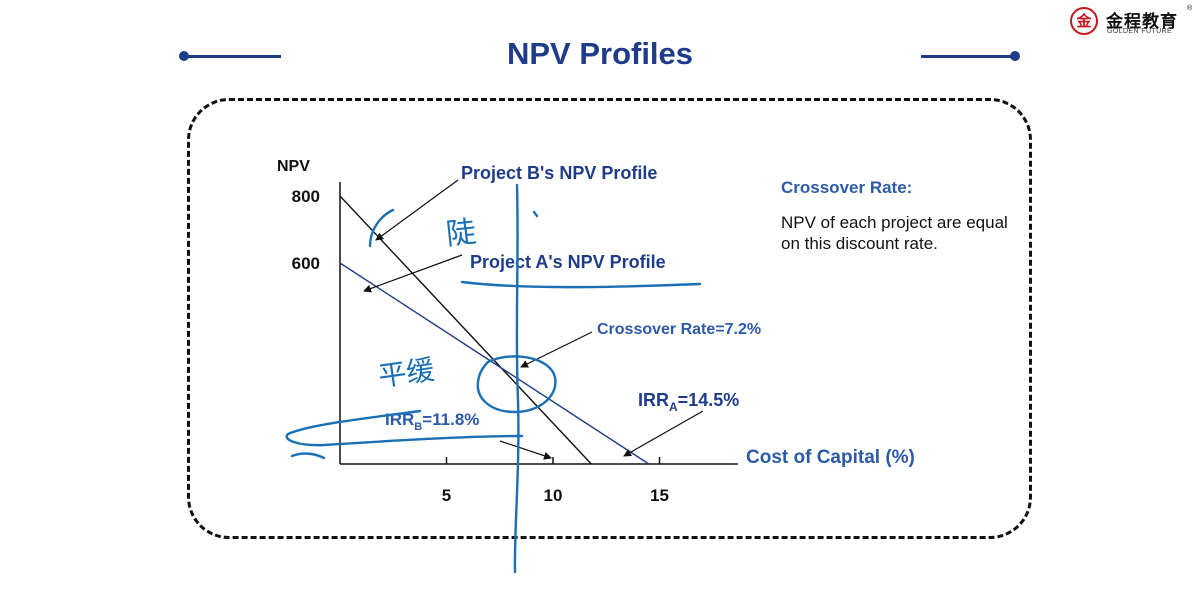 Image resolution: width=1200 pixels, height=600 pixels. Describe the element at coordinates (1015, 56) in the screenshot. I see `title-right-dot` at that location.